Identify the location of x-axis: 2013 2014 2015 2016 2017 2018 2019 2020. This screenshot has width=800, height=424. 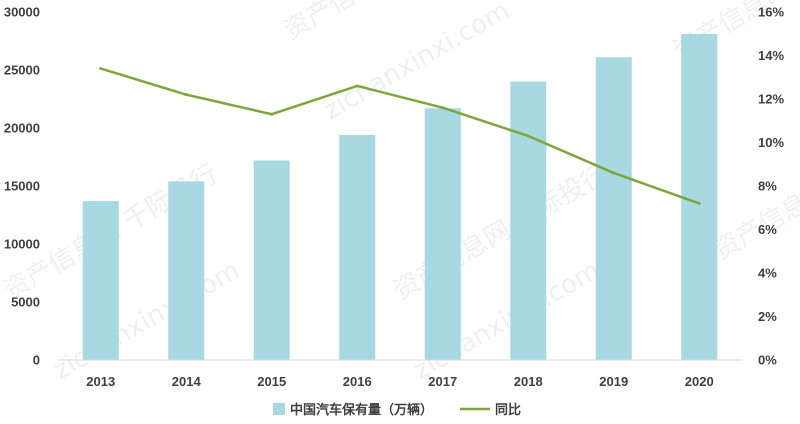
(399, 381).